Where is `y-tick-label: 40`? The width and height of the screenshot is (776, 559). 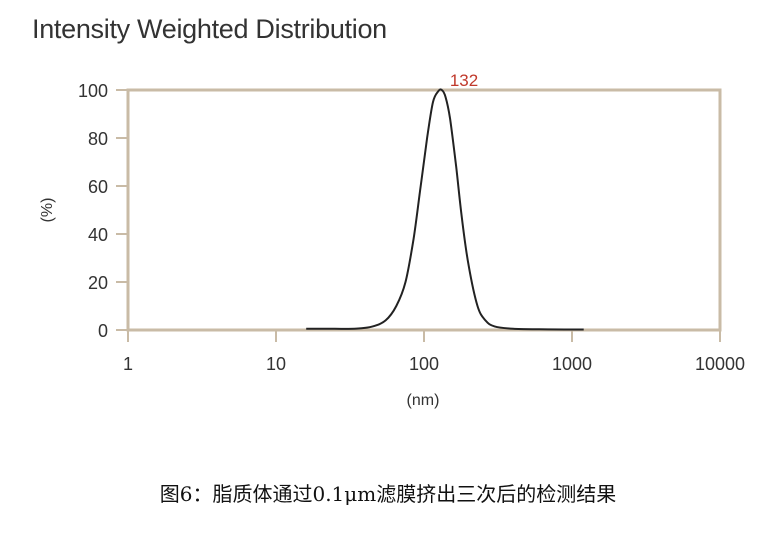 y-tick-label: 40 is located at coordinates (98, 235).